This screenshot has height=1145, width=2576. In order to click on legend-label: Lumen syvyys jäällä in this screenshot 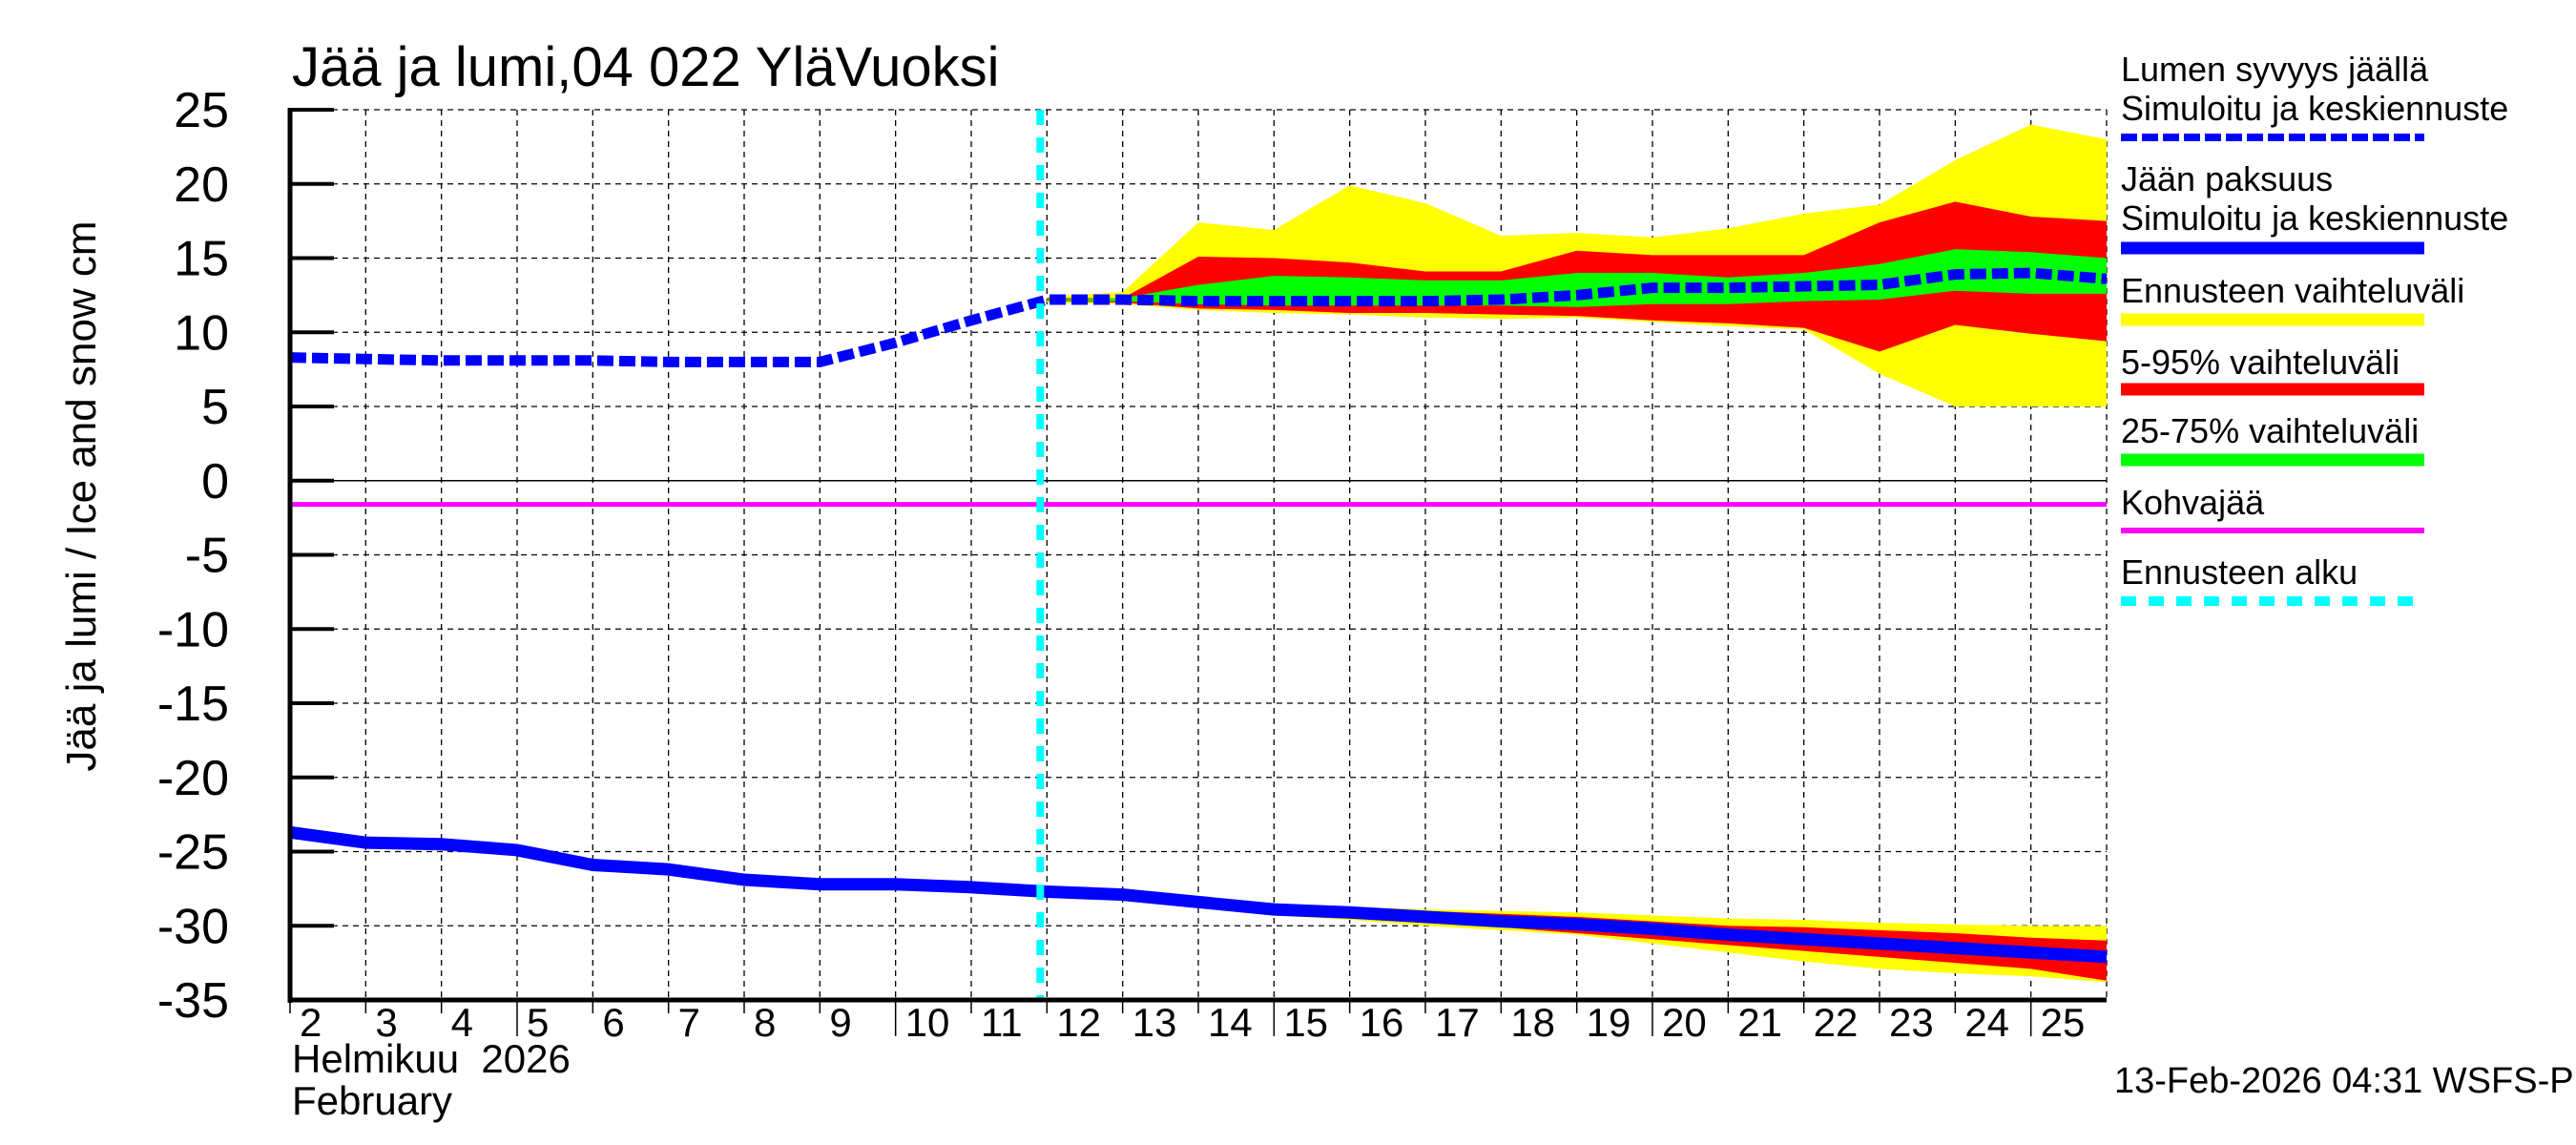, I will do `click(2275, 69)`.